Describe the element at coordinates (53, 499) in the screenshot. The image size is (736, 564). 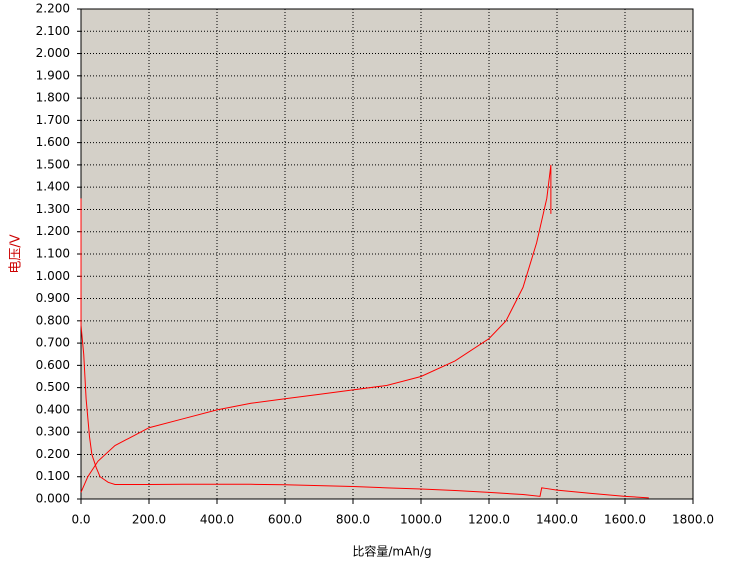
I see `y-tick-label: 0.000` at that location.